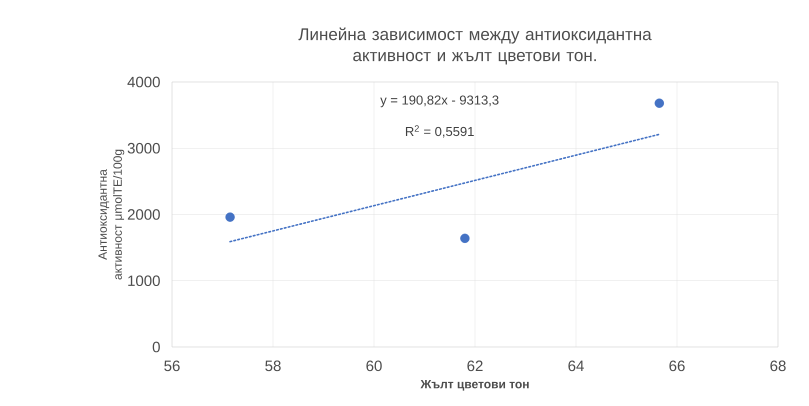 Image resolution: width=809 pixels, height=406 pixels. I want to click on y-axis-title: Антиоксидантна активност μmolTE/100g, so click(111, 215).